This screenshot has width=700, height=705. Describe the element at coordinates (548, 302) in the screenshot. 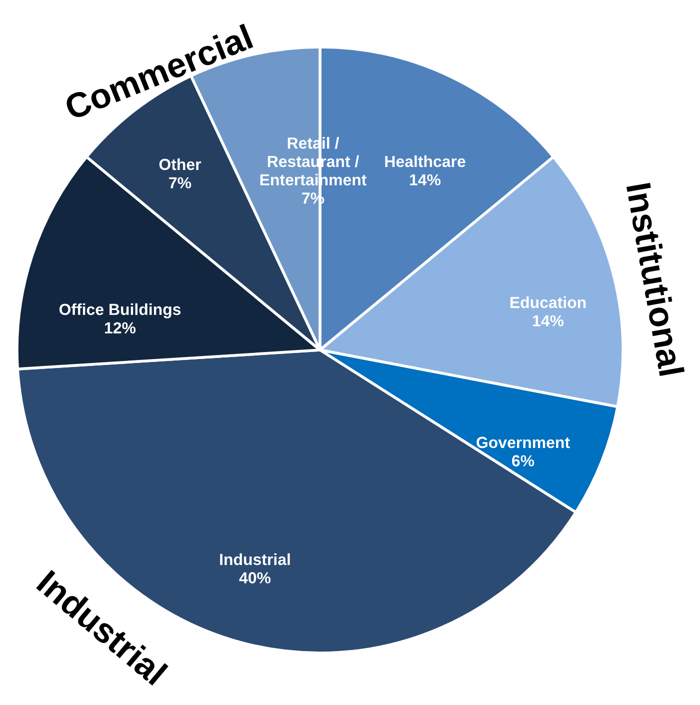

I see `slice-label: Education` at that location.